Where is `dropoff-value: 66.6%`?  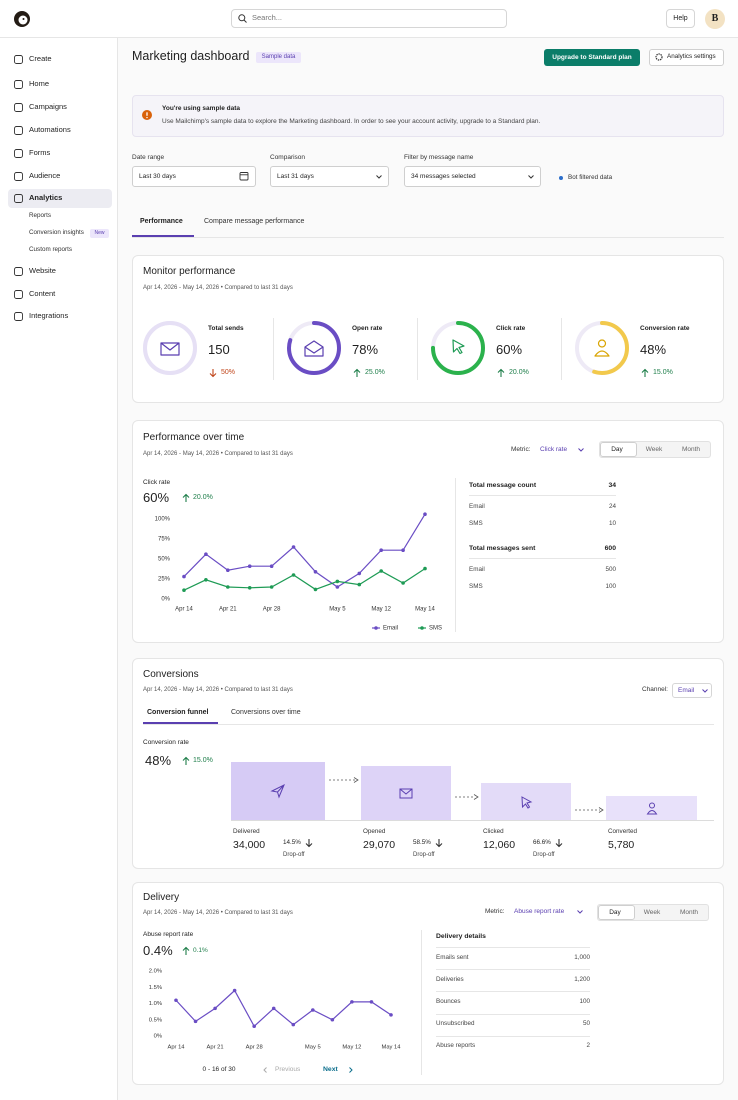 dropoff-value: 66.6% is located at coordinates (542, 842).